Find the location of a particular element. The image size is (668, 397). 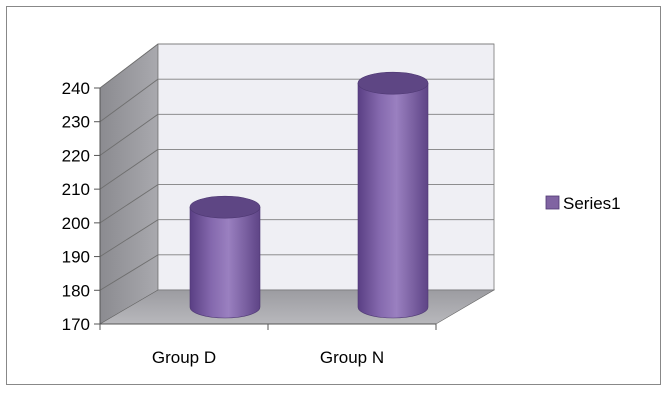

legend-swatch is located at coordinates (552, 202).